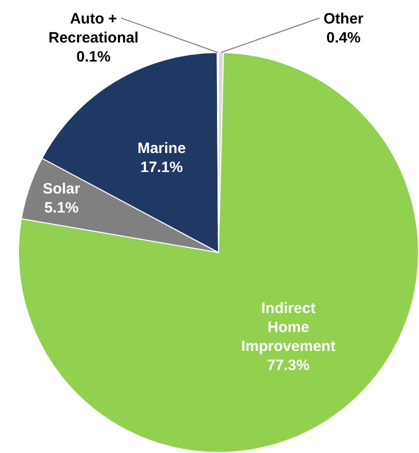  Describe the element at coordinates (343, 38) in the screenshot. I see `data-label: 0.4%` at that location.